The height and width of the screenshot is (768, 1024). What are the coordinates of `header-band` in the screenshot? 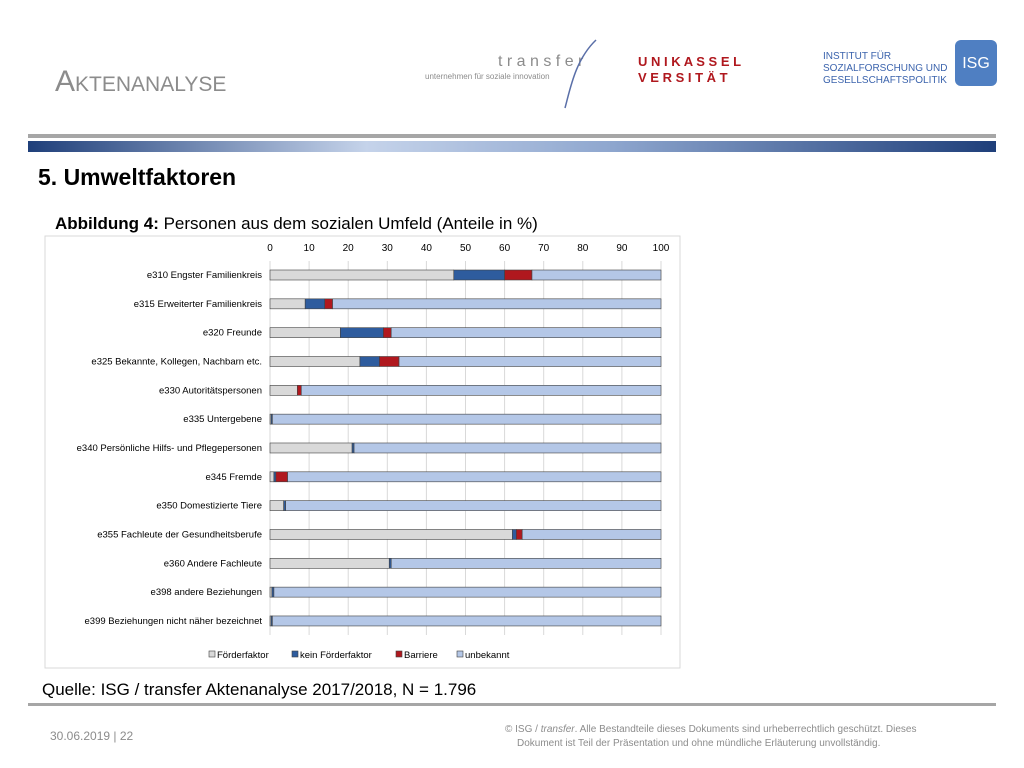 It's located at (512, 146).